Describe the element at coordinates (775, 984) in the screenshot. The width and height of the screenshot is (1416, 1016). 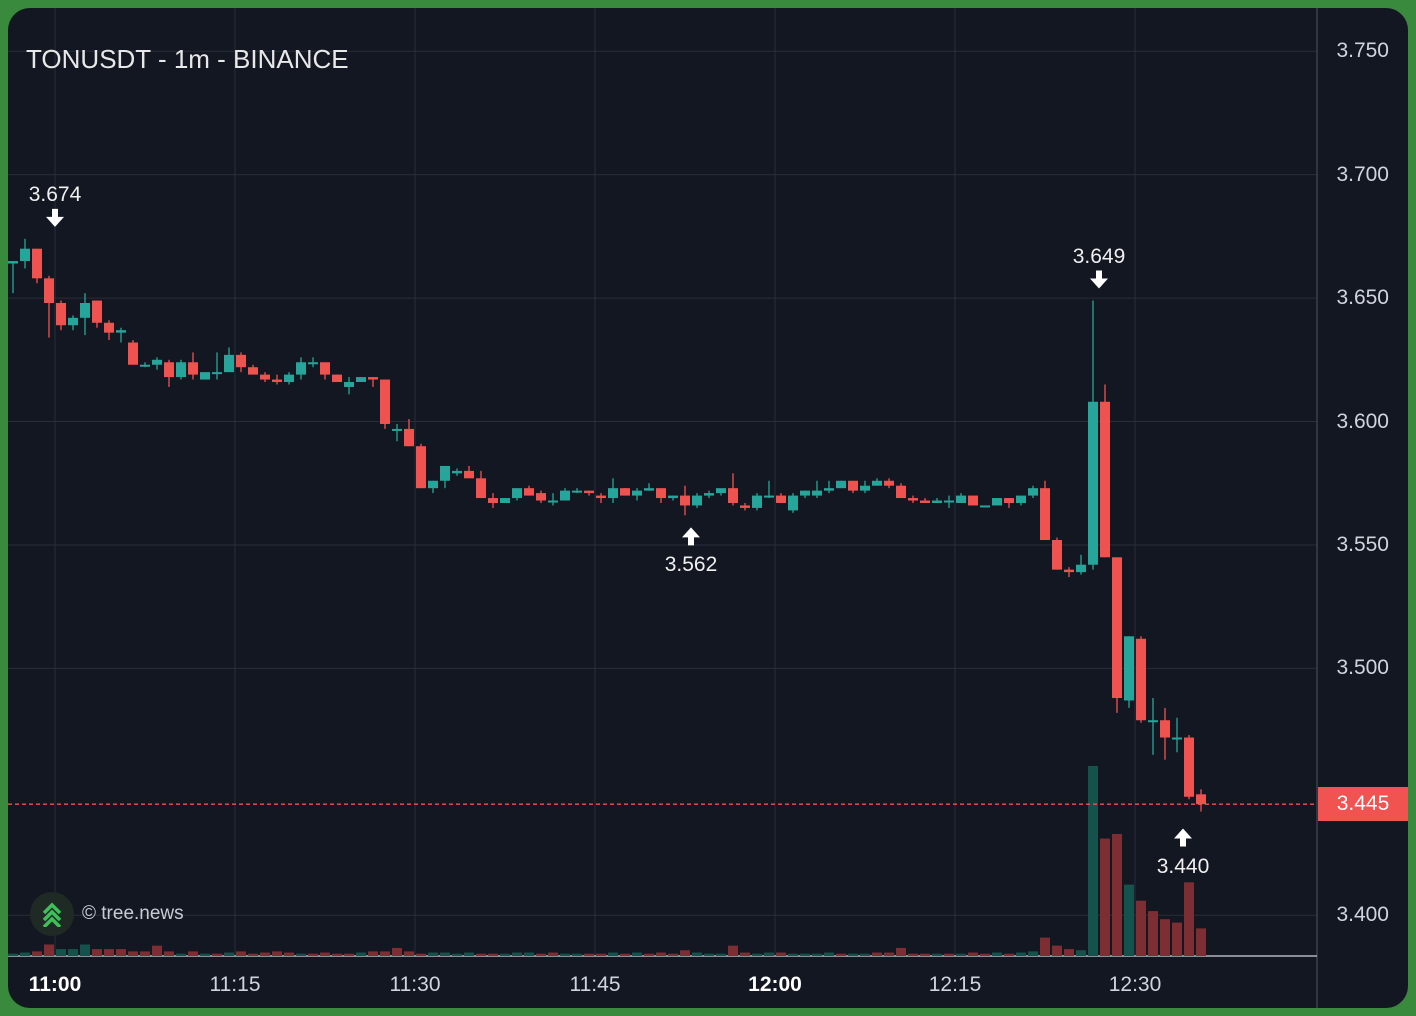
I see `x-tick-label: 12:00` at that location.